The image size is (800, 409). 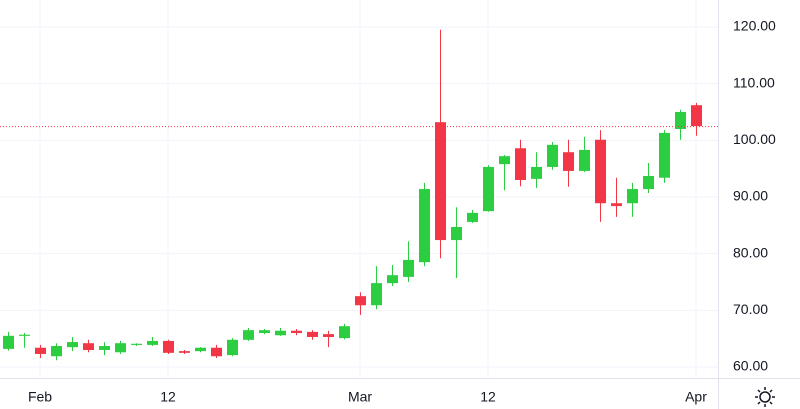 I want to click on y-tick-label: 120.00, so click(x=754, y=26).